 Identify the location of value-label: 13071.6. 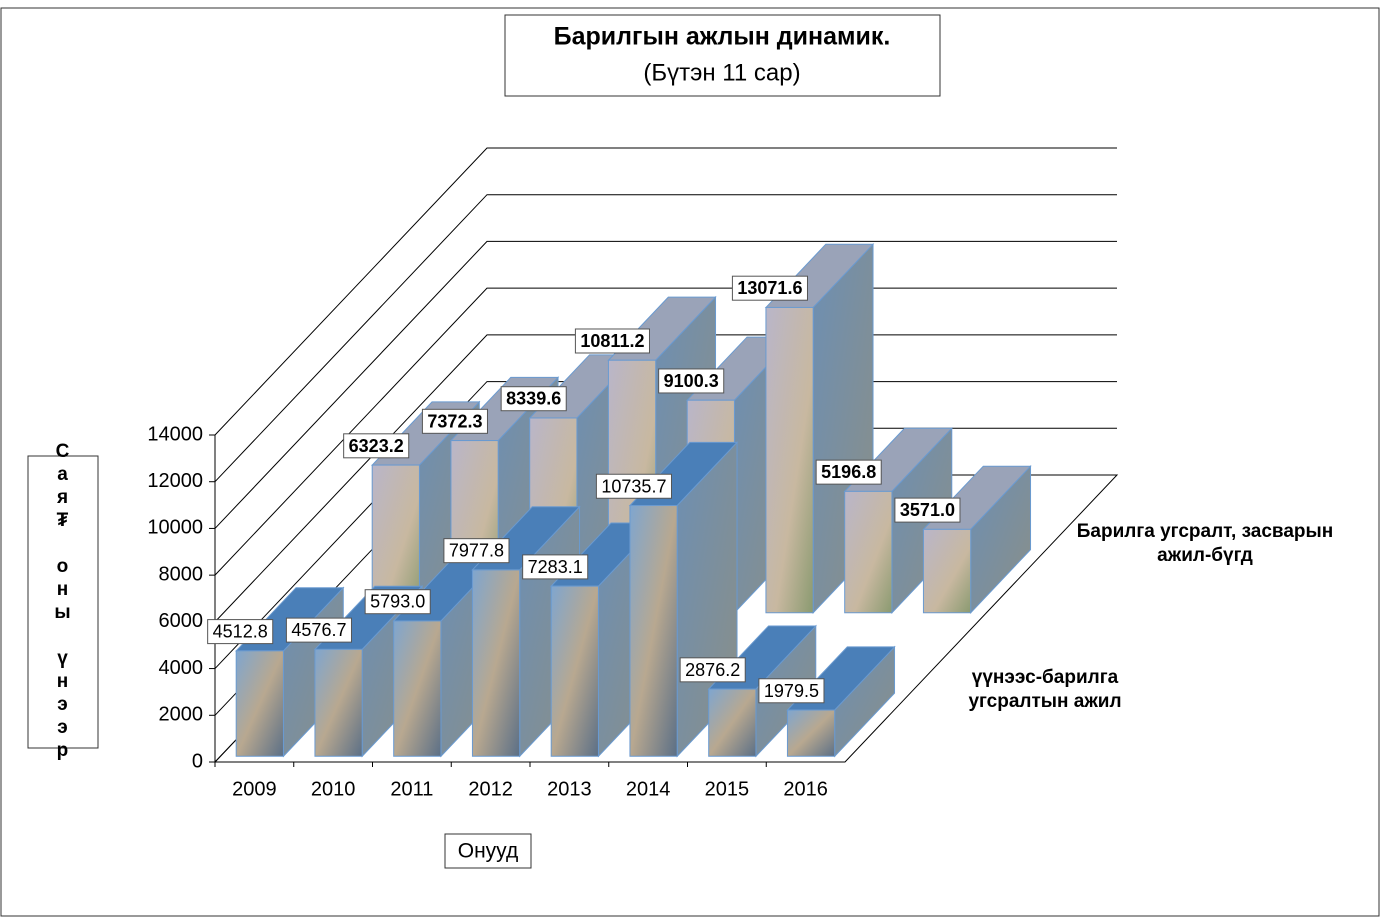
(769, 288).